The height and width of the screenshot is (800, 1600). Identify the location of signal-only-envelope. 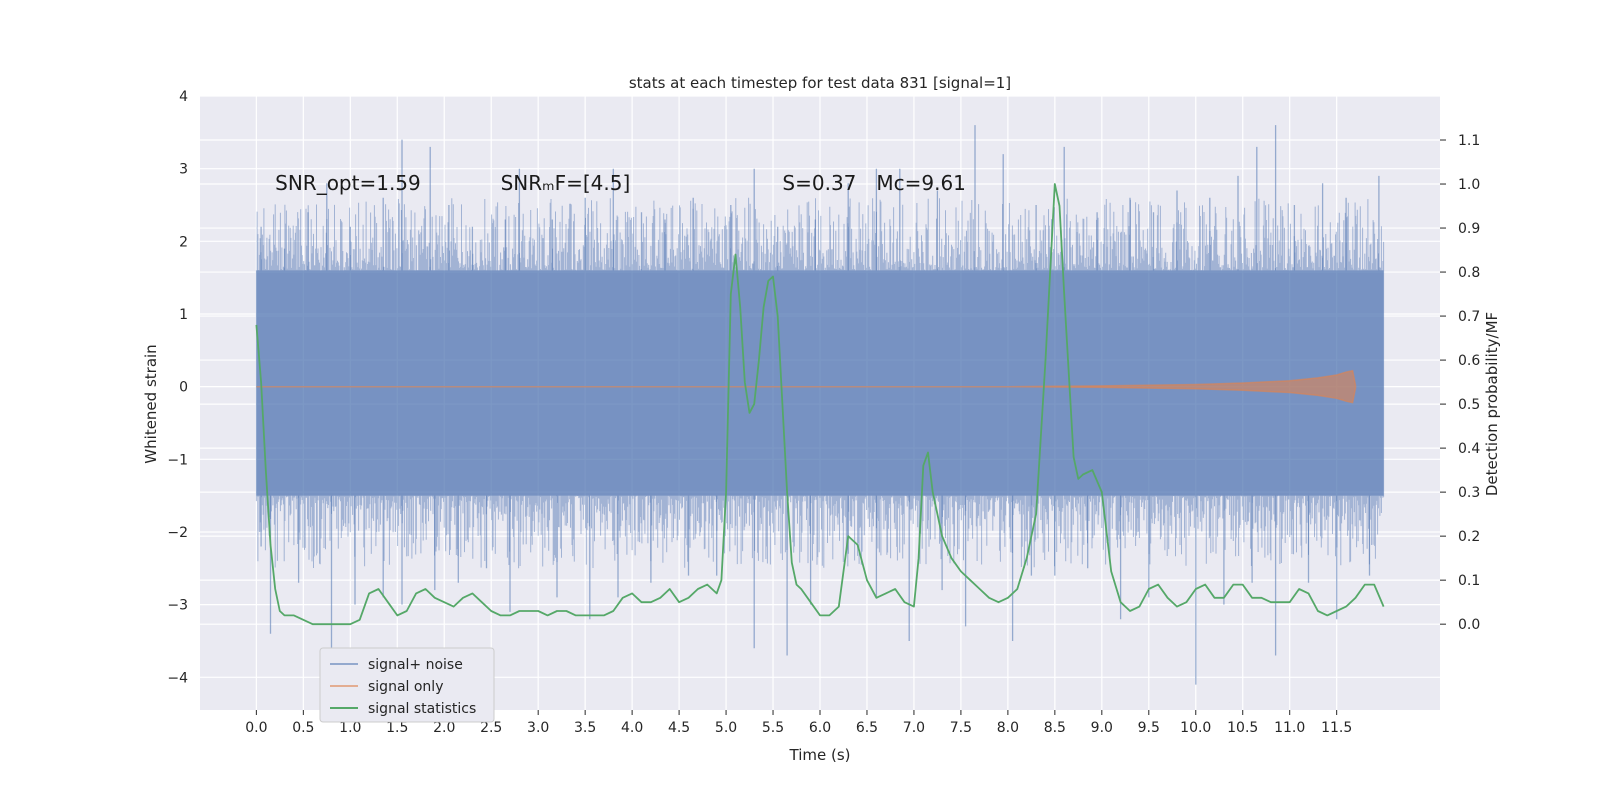
(806, 386).